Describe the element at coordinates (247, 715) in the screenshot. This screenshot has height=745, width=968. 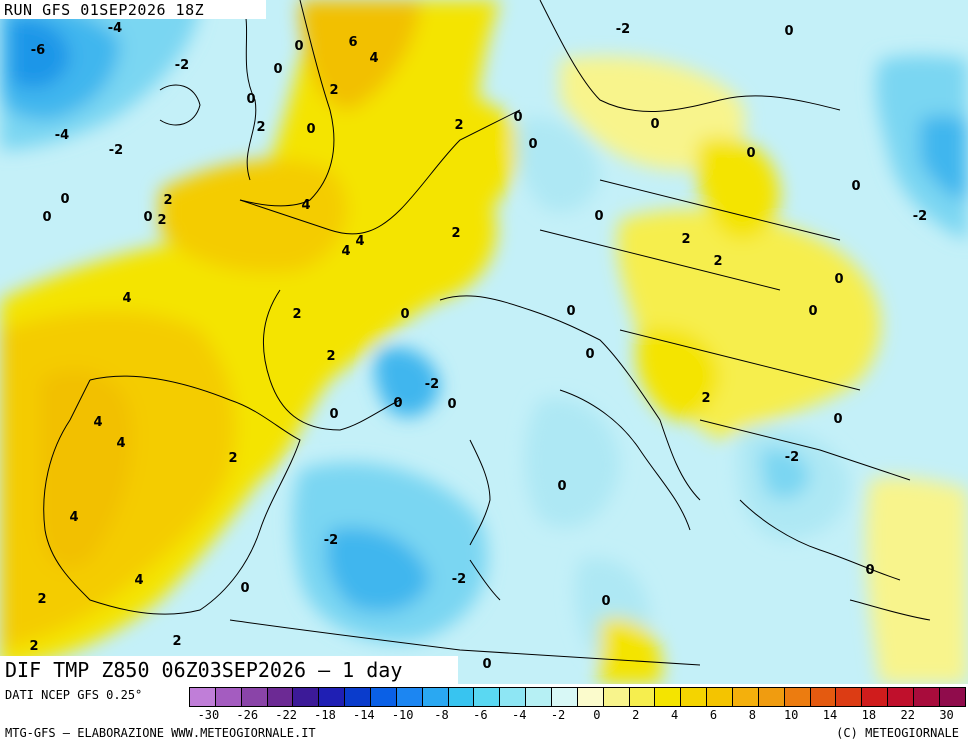
I see `legend-label: -26` at that location.